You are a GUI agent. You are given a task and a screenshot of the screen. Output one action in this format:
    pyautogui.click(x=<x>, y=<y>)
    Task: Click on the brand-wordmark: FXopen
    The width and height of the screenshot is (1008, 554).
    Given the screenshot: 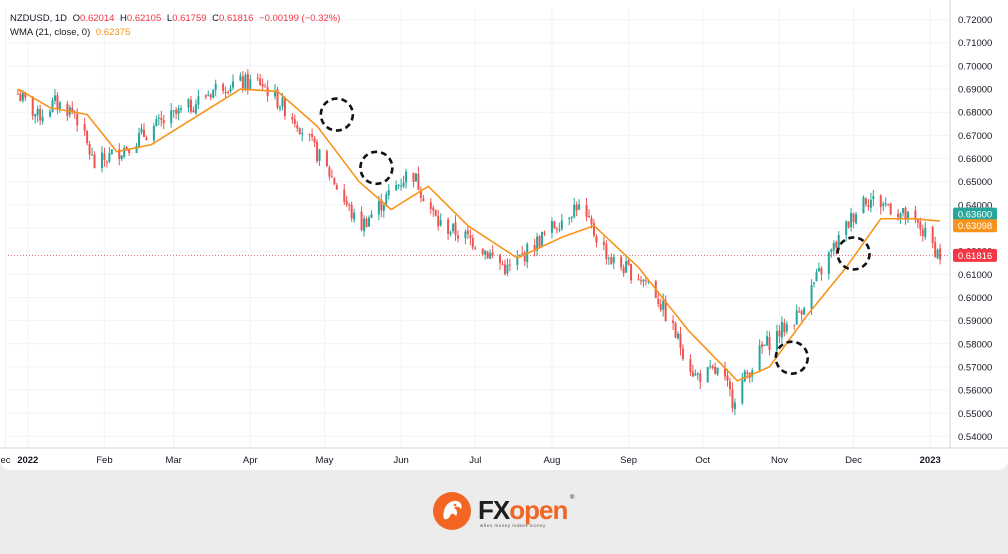 What is the action you would take?
    pyautogui.click(x=523, y=510)
    